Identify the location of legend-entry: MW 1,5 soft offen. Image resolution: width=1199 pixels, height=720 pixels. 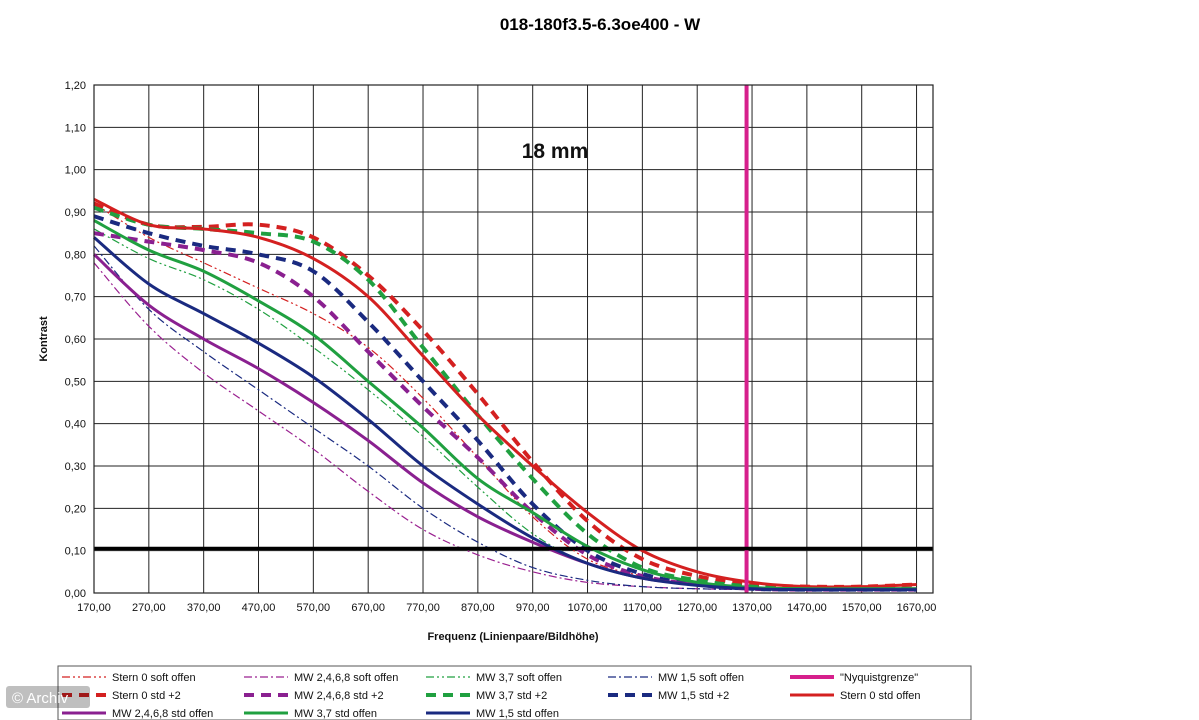
(701, 678).